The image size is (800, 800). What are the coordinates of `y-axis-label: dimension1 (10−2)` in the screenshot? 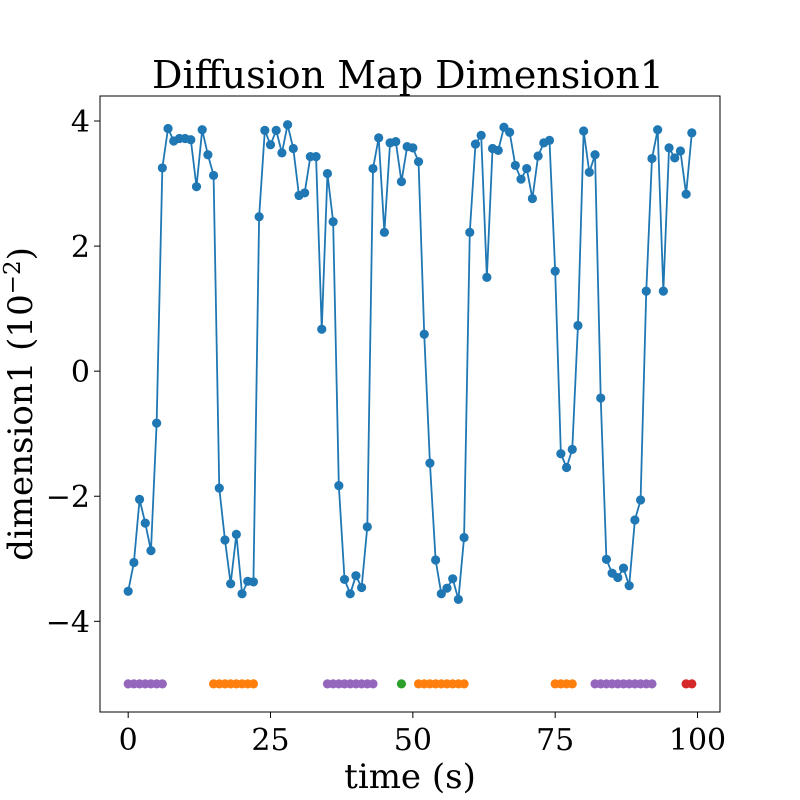 It's located at (20, 404).